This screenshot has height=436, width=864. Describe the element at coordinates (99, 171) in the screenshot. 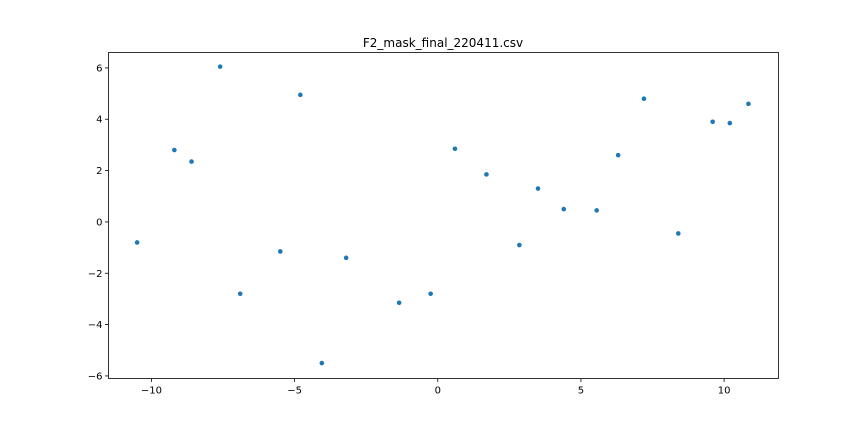

I see `y-tick-label: 2` at that location.